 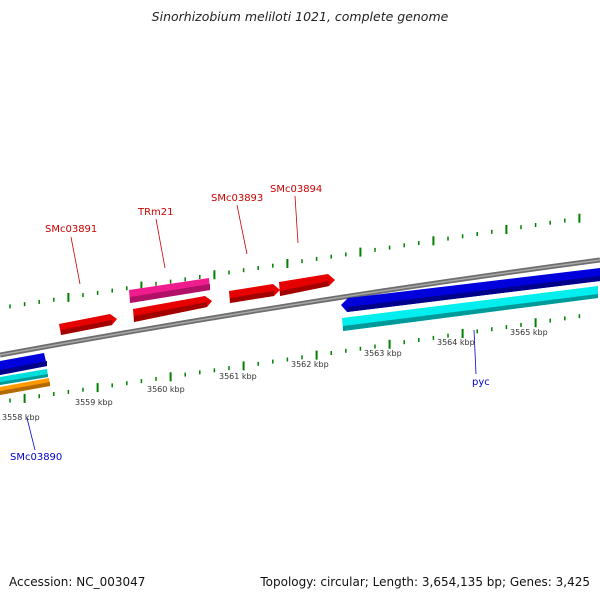 What do you see at coordinates (529, 332) in the screenshot?
I see `scale-label: 3565 kbp` at bounding box center [529, 332].